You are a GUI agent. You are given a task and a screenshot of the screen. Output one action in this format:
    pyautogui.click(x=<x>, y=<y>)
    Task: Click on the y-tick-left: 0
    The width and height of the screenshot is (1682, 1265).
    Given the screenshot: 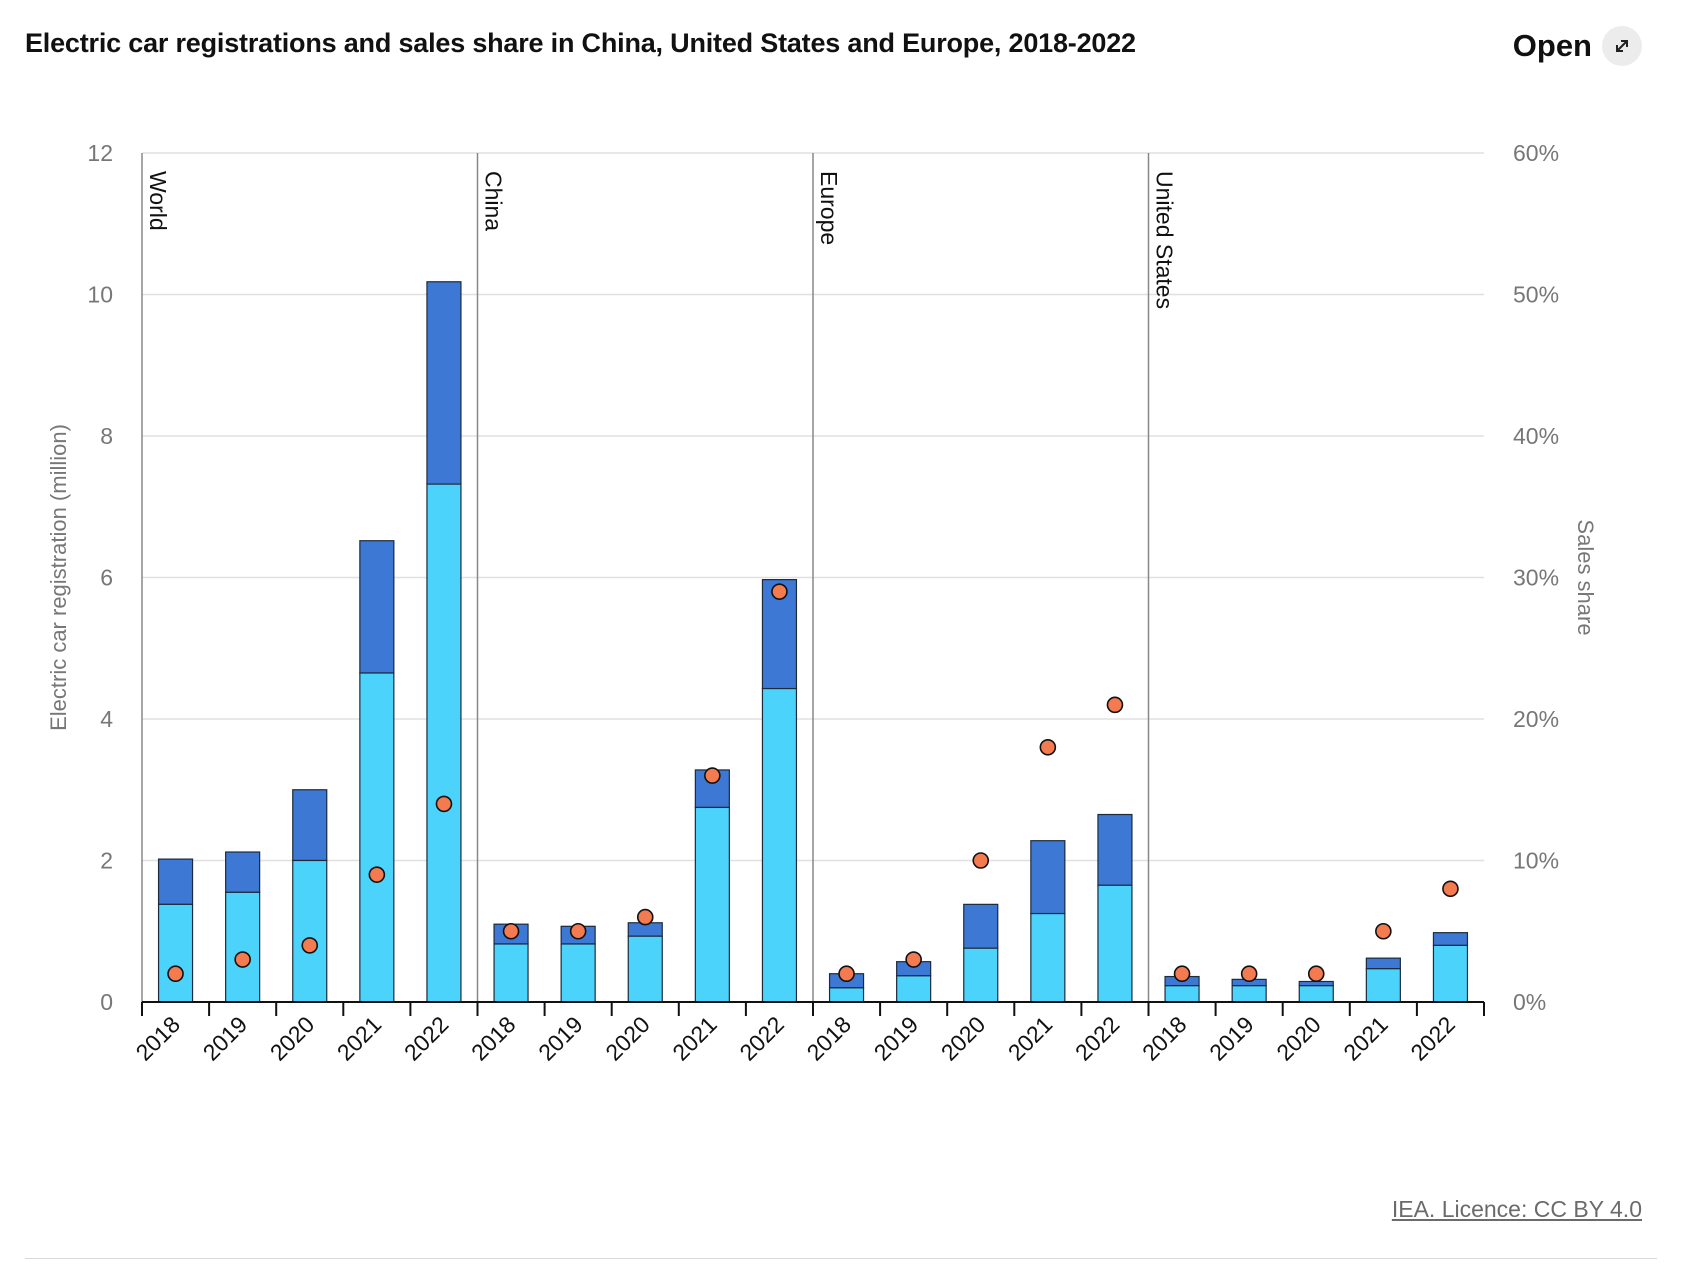 What is the action you would take?
    pyautogui.click(x=106, y=1002)
    